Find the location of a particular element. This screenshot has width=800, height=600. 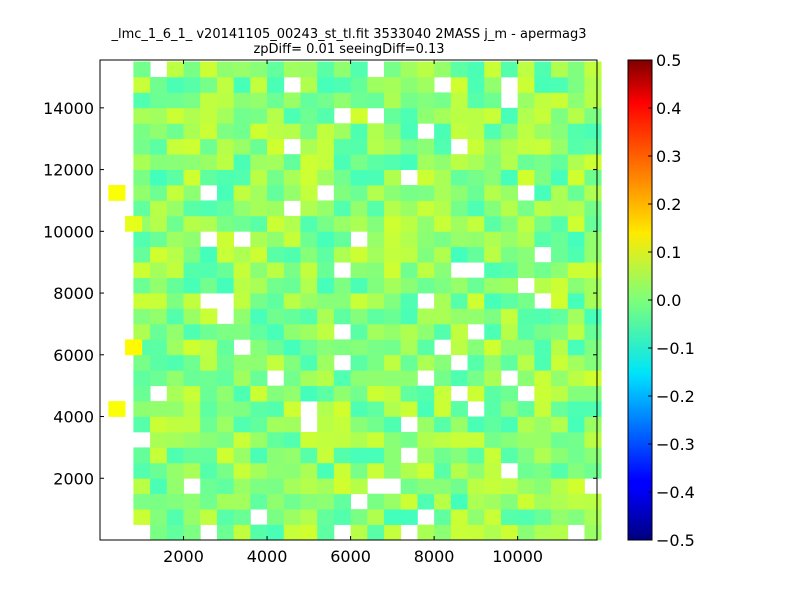

colorbar-tick-label: 0.0 is located at coordinates (668, 300).